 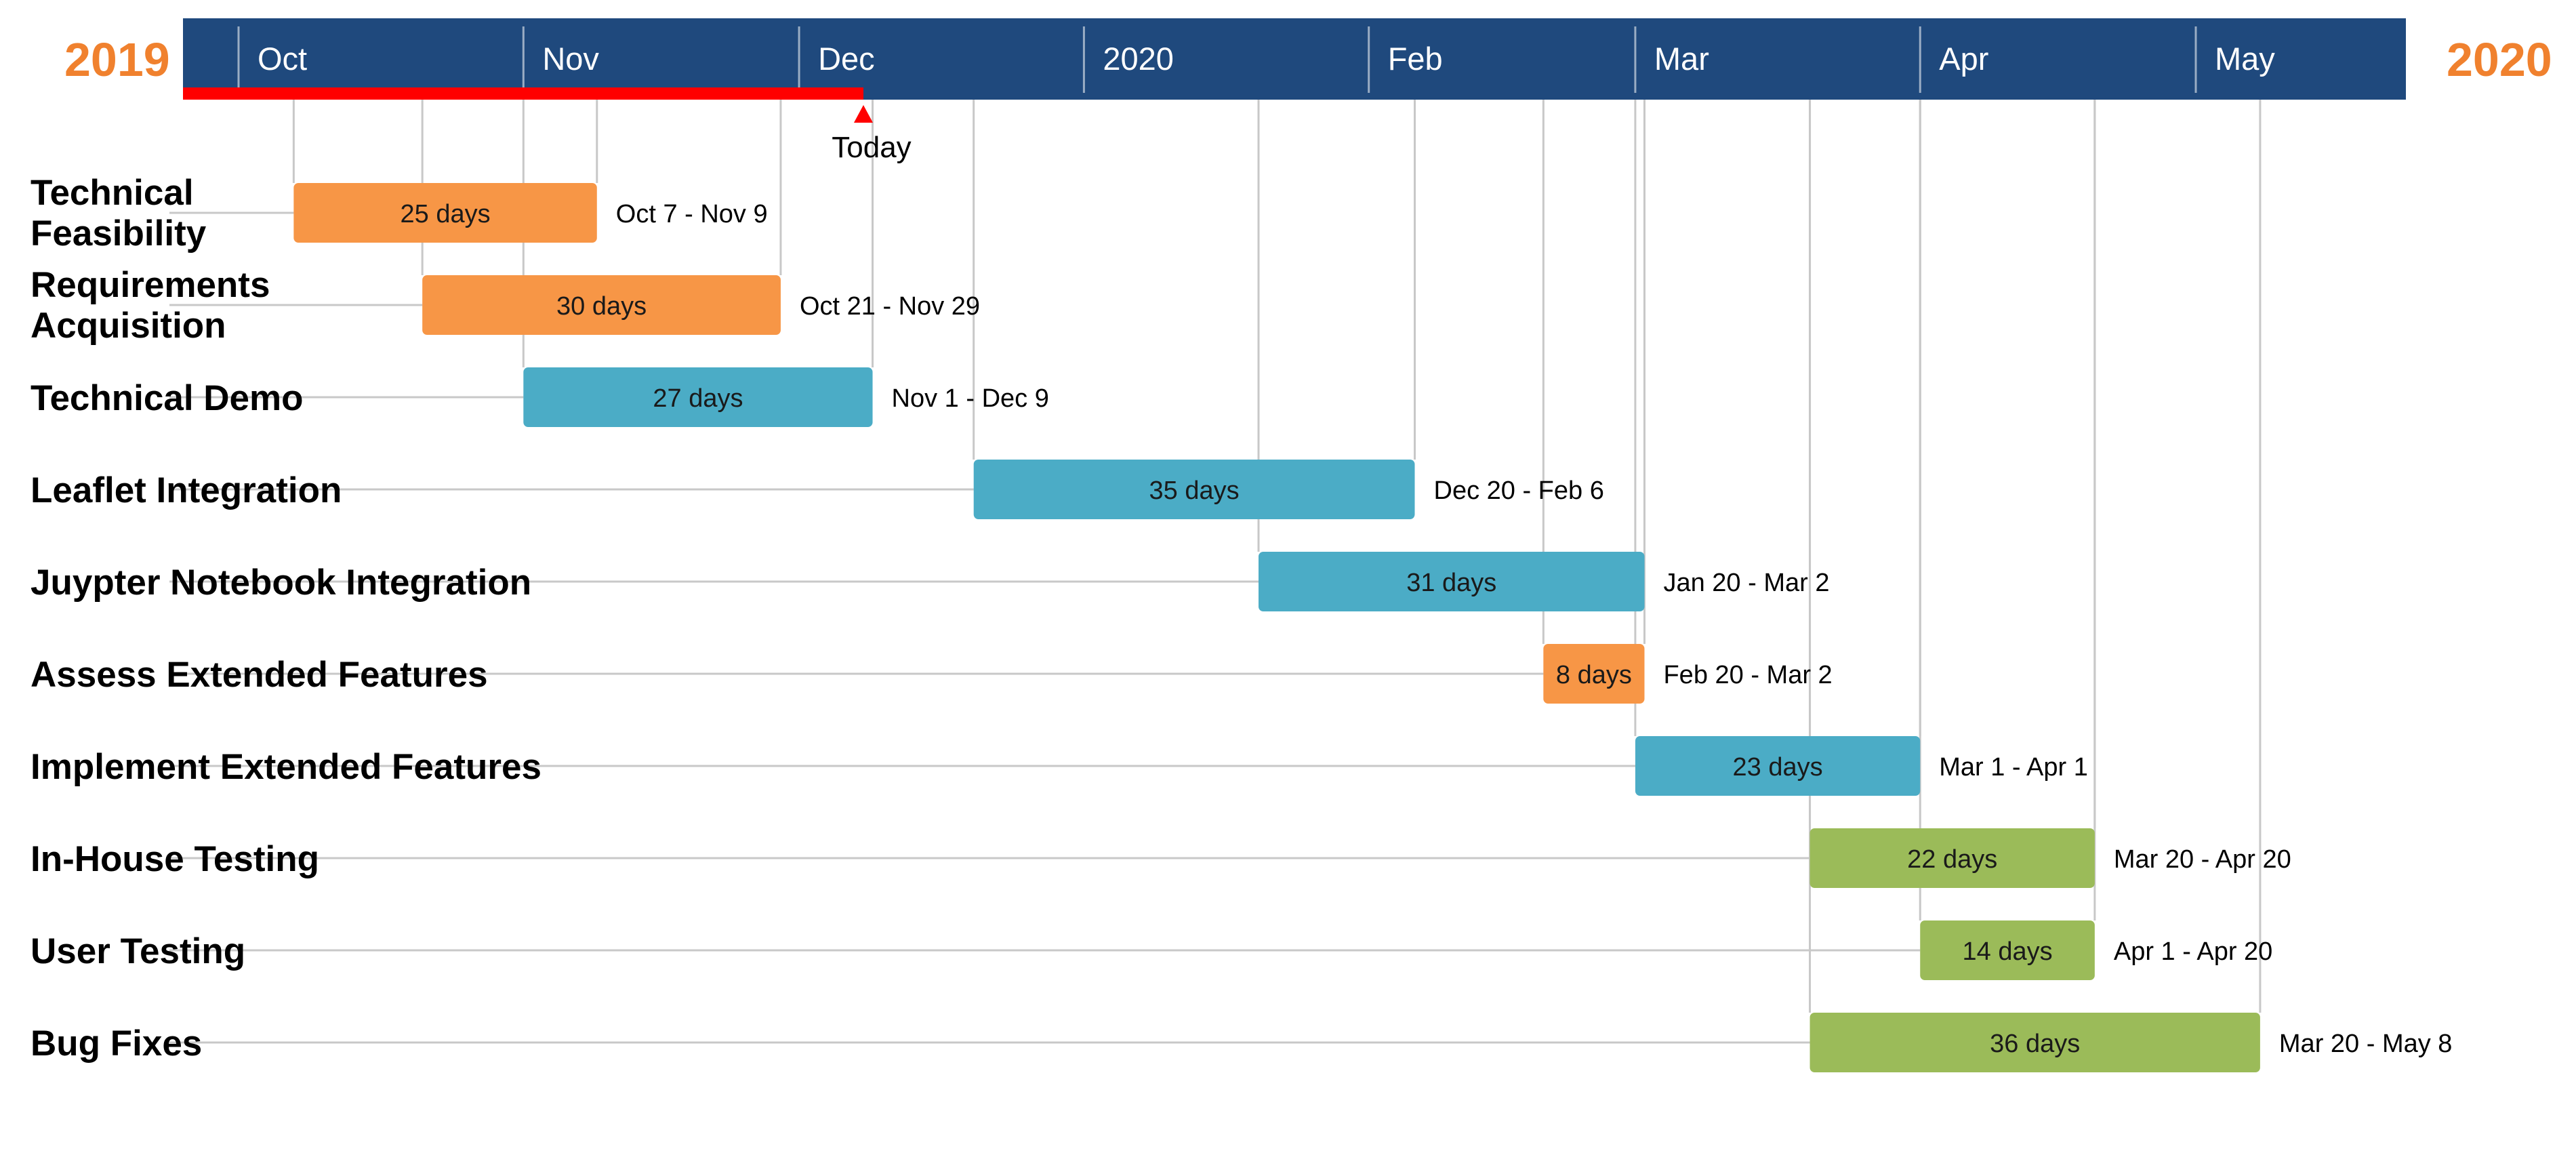 I want to click on month-label-3: 2020, so click(x=1138, y=59).